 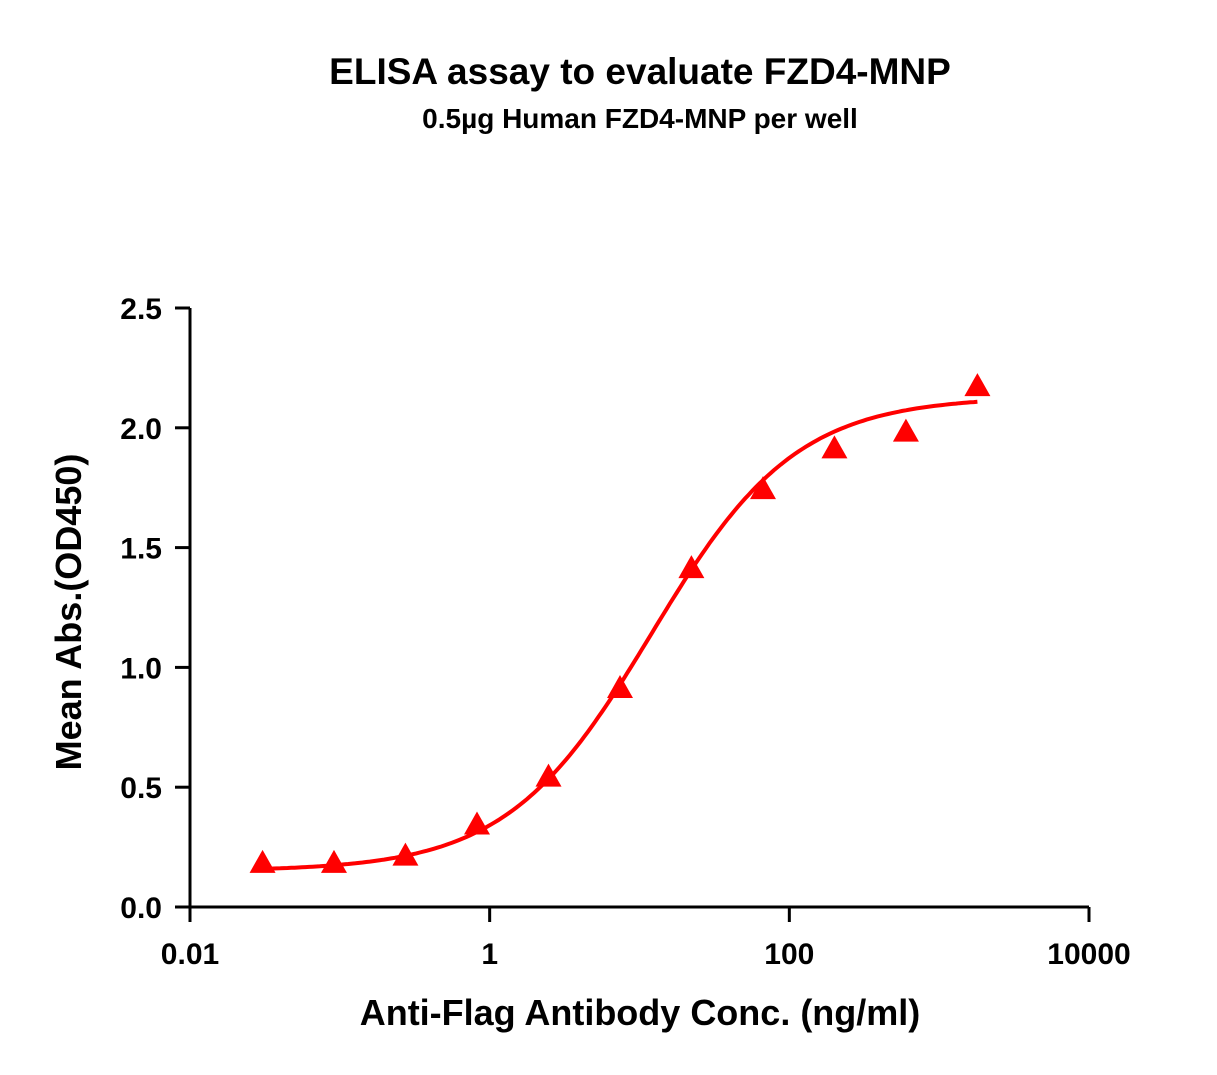 What do you see at coordinates (1088, 954) in the screenshot?
I see `x-tick-label: 10000` at bounding box center [1088, 954].